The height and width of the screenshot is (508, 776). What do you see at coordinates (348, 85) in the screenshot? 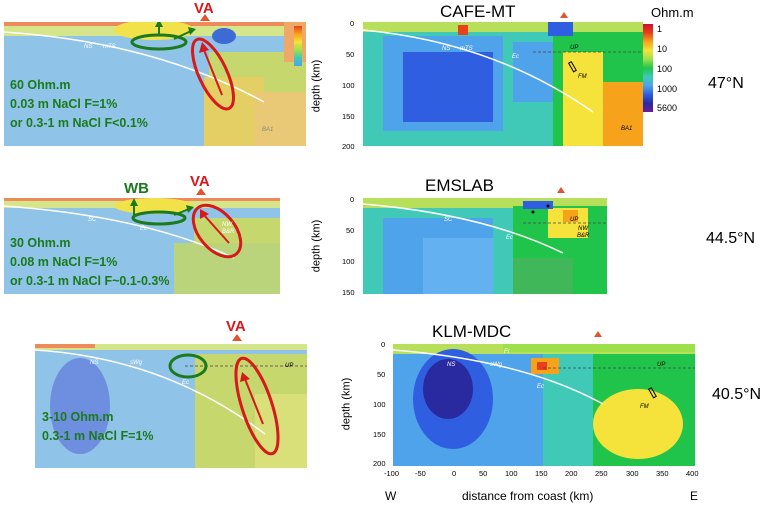
I see `row1-depth-tick: 100` at bounding box center [348, 85].